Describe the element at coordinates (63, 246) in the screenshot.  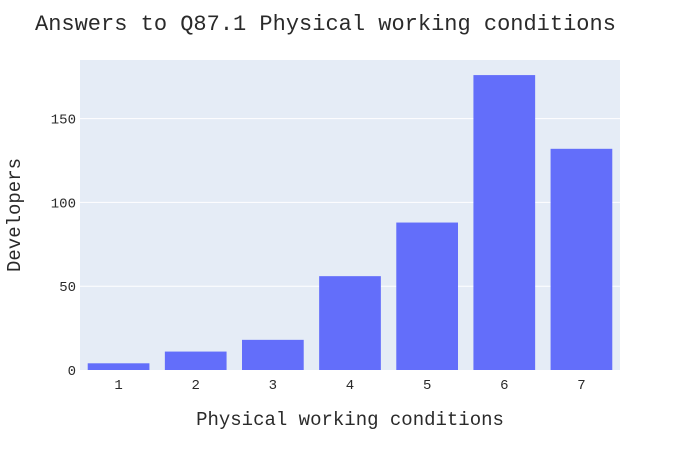
I see `y-axis-ticks: 0 50 100 150` at that location.